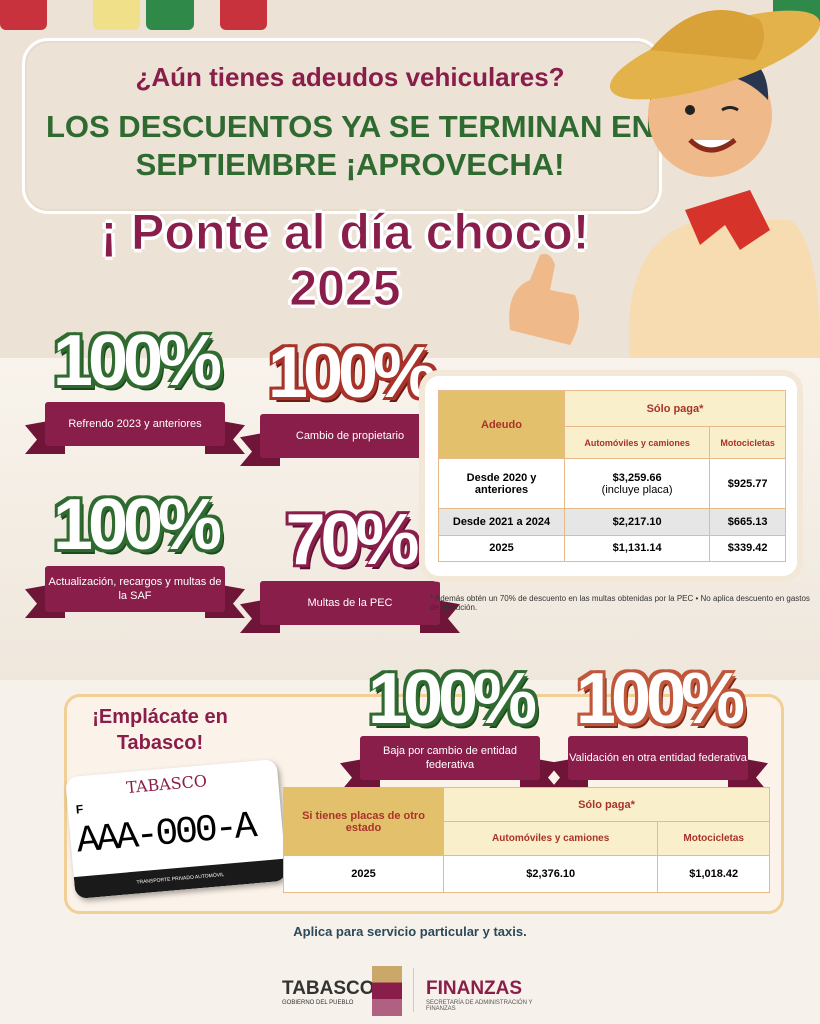 This screenshot has height=1024, width=820. Describe the element at coordinates (387, 991) in the screenshot. I see `tabasco-emblem` at that location.